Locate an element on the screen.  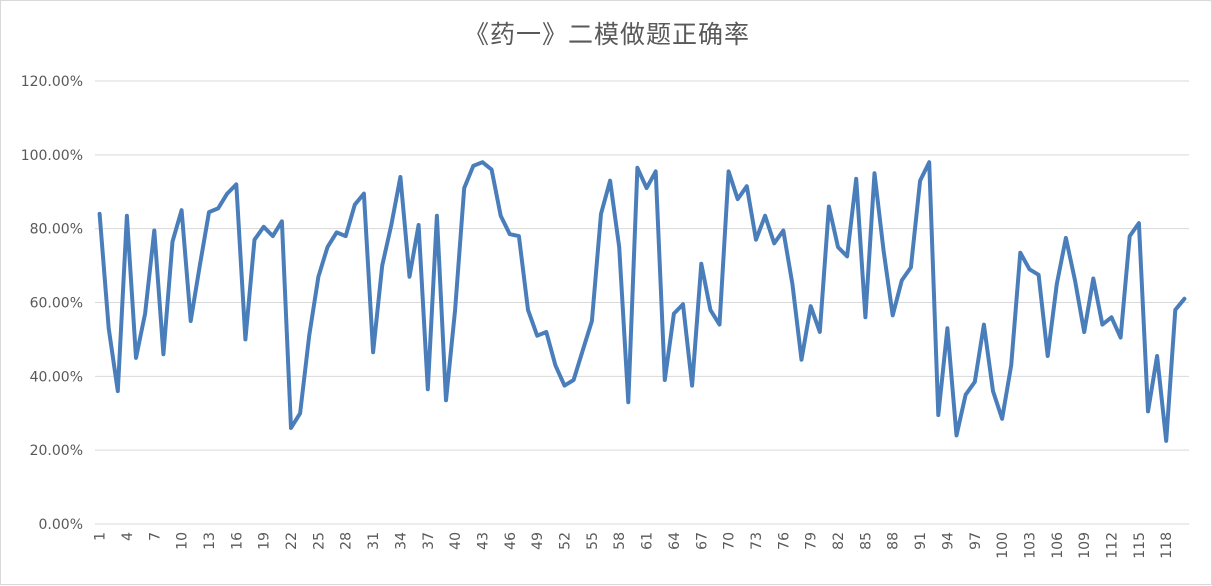
x-tick-label: 55 is located at coordinates (593, 541).